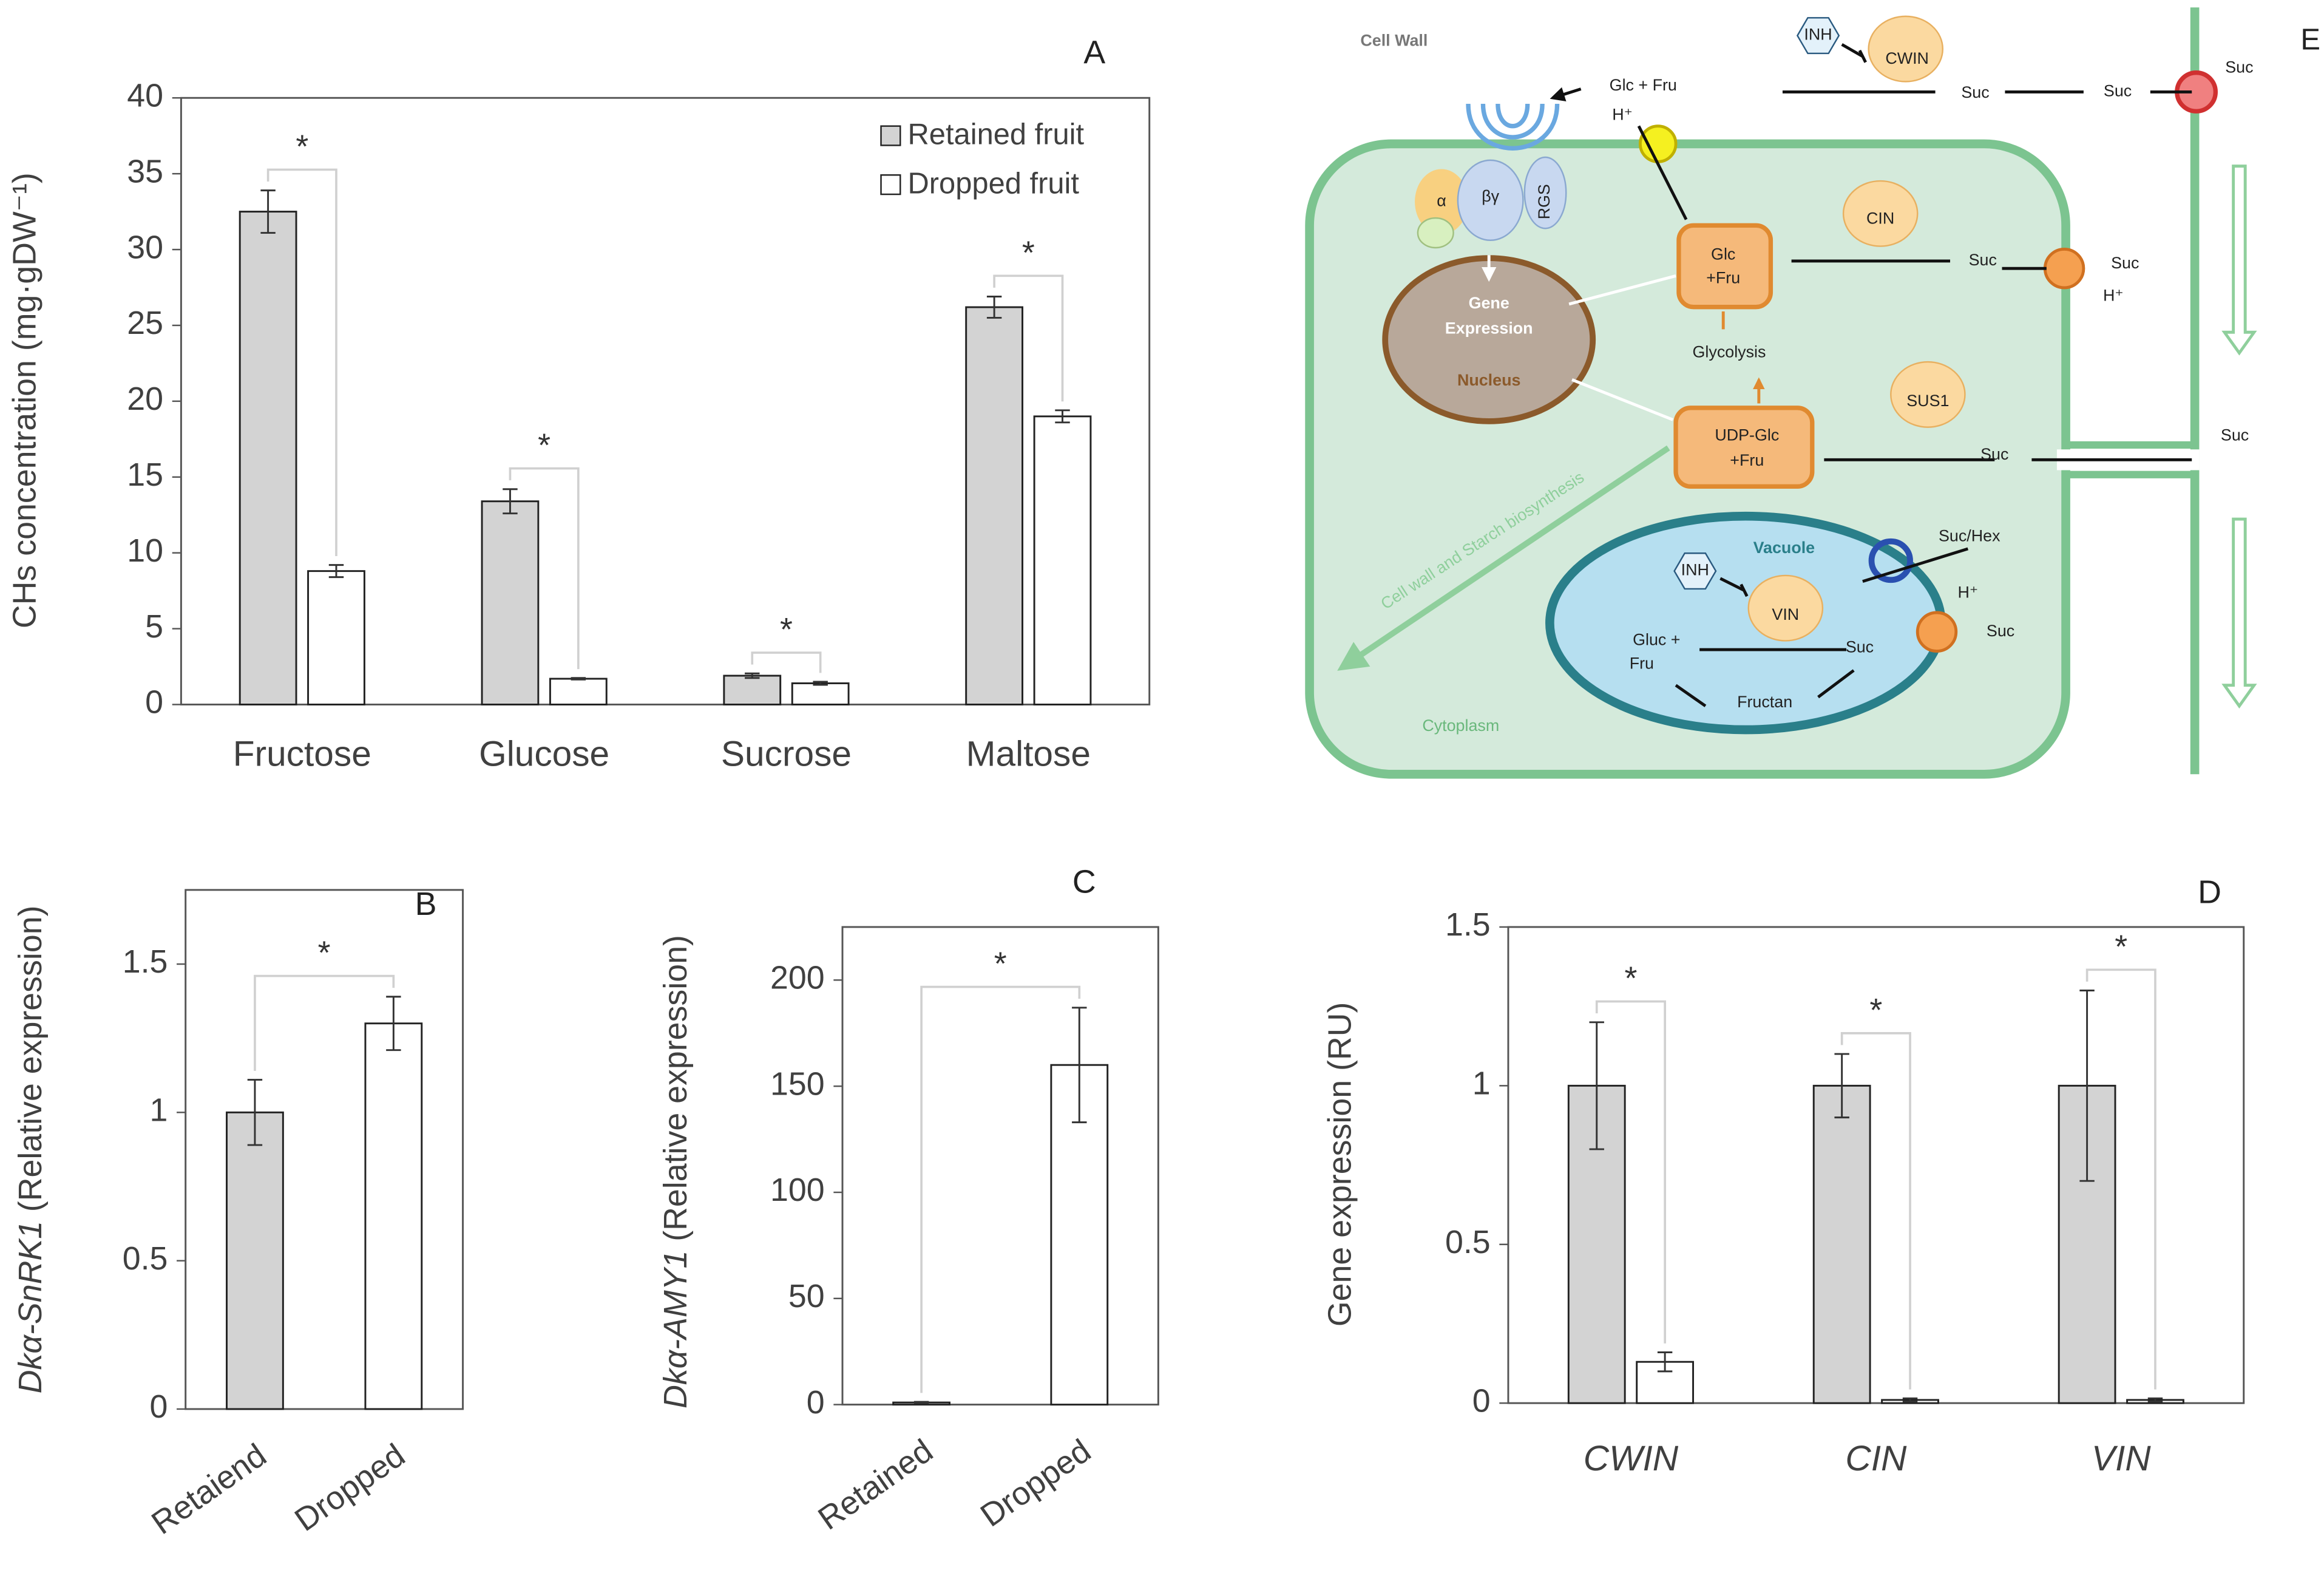 Image resolution: width=2324 pixels, height=1590 pixels. Describe the element at coordinates (1642, 663) in the screenshot. I see `label: Fru` at that location.